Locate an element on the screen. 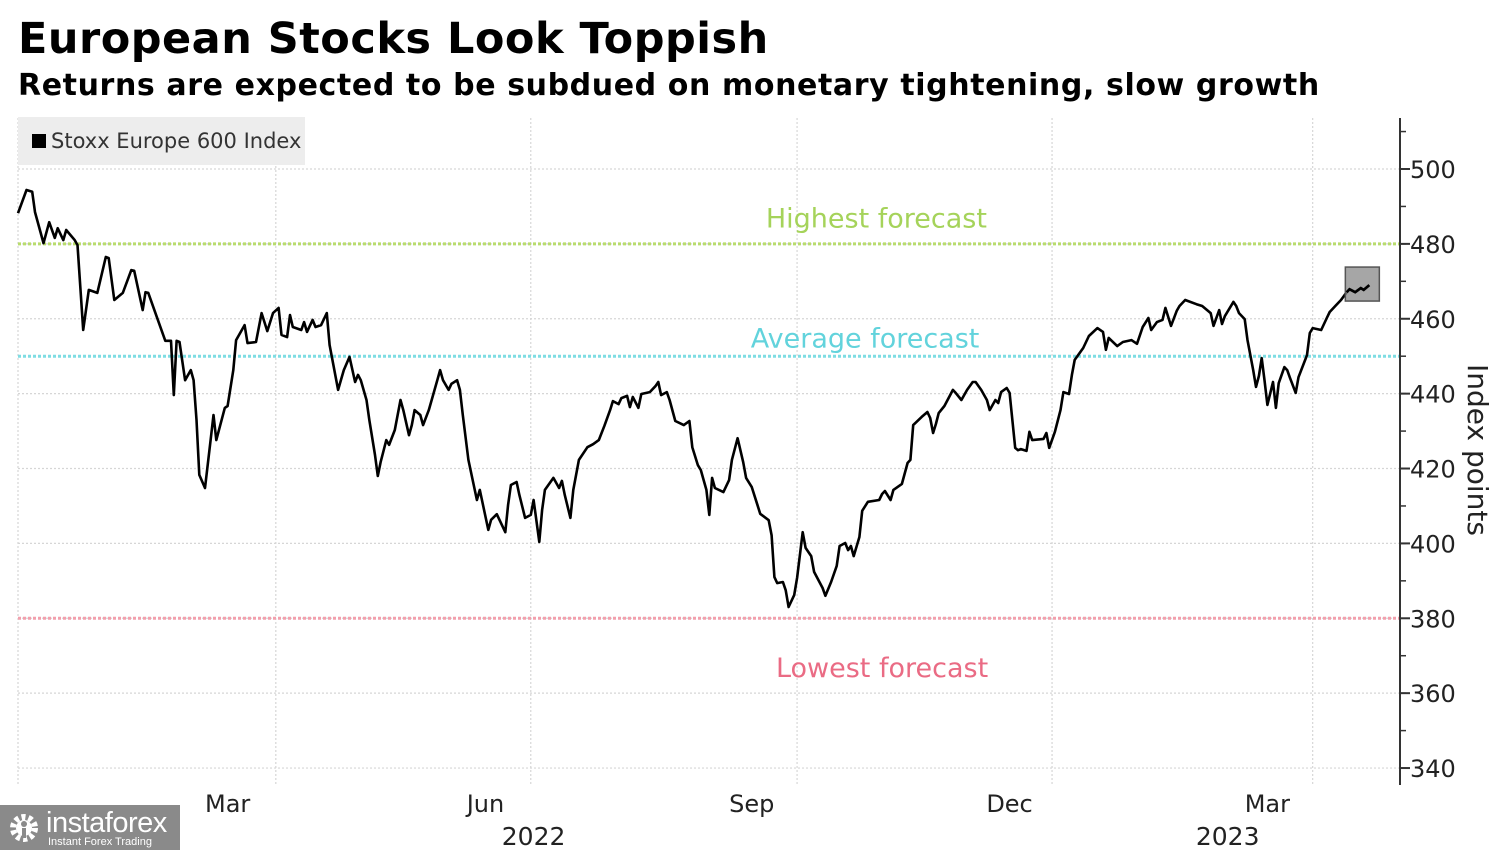  legend: Stoxx Europe 600 Index is located at coordinates (161, 141).